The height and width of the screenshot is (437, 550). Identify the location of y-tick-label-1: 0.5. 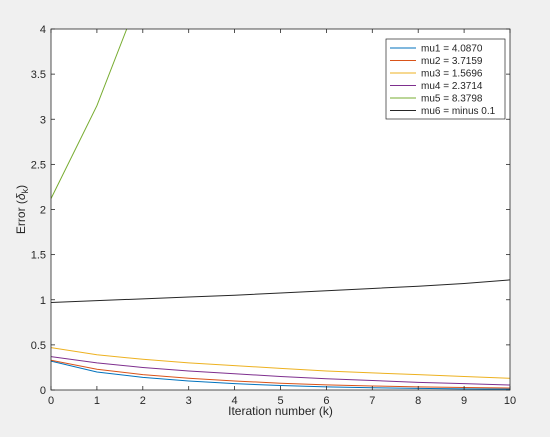
(38, 346).